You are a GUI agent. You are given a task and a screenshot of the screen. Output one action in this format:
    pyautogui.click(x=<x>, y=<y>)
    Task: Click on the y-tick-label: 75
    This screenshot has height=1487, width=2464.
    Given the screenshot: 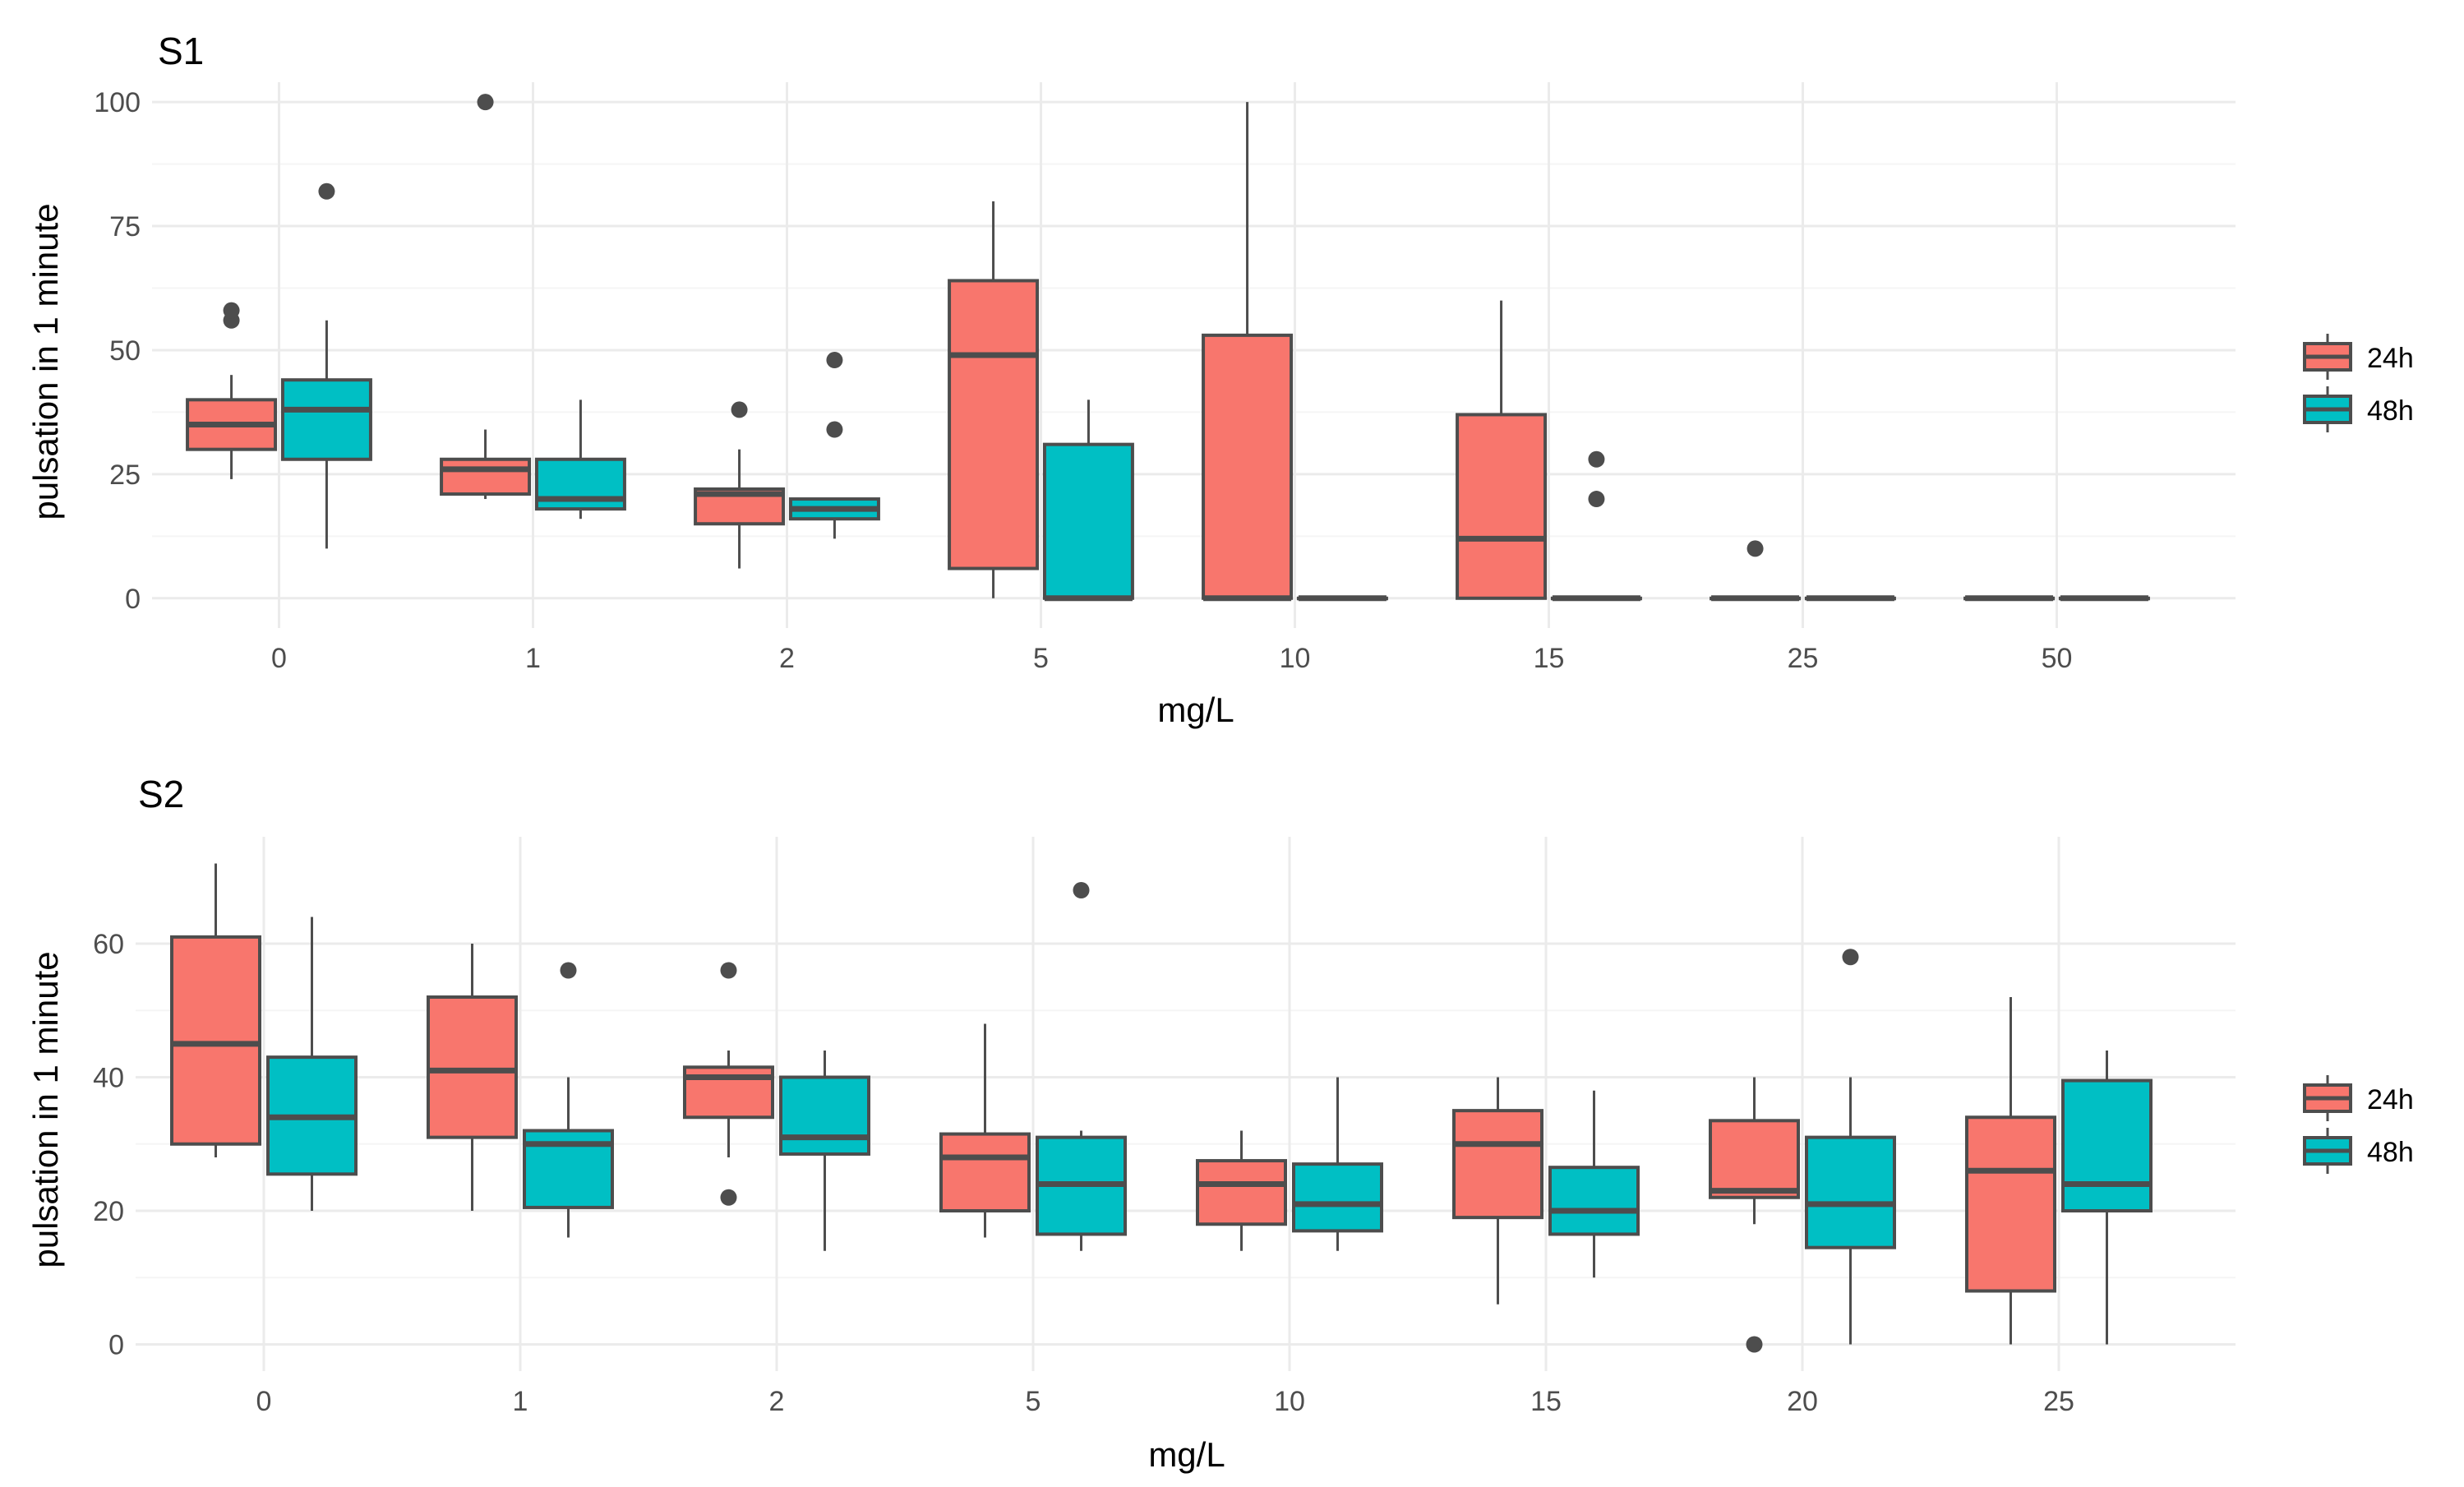 What is the action you would take?
    pyautogui.click(x=125, y=227)
    